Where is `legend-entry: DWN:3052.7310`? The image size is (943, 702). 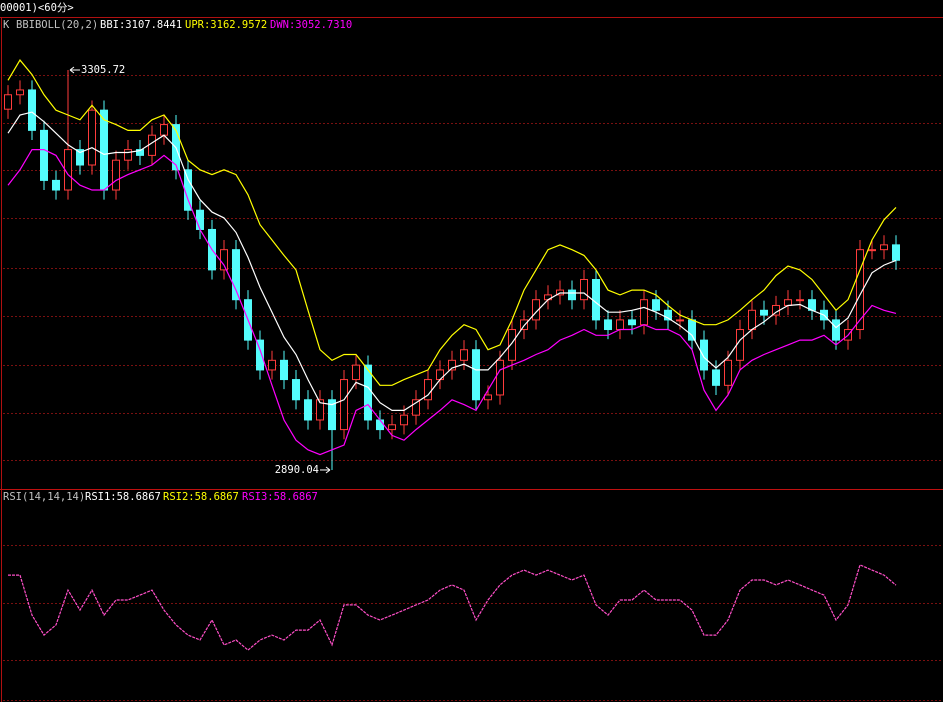 legend-entry: DWN:3052.7310 is located at coordinates (311, 25).